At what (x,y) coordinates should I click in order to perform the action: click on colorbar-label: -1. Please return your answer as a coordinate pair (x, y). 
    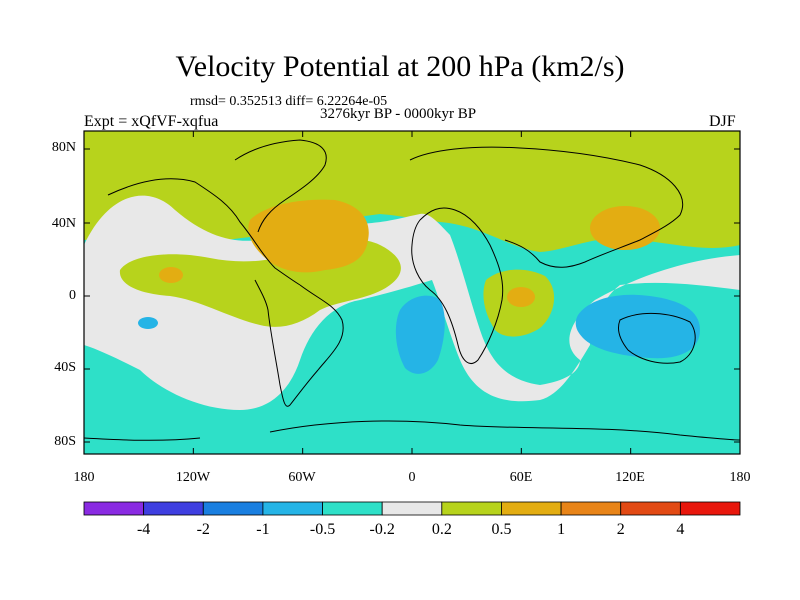
    Looking at the image, I should click on (263, 529).